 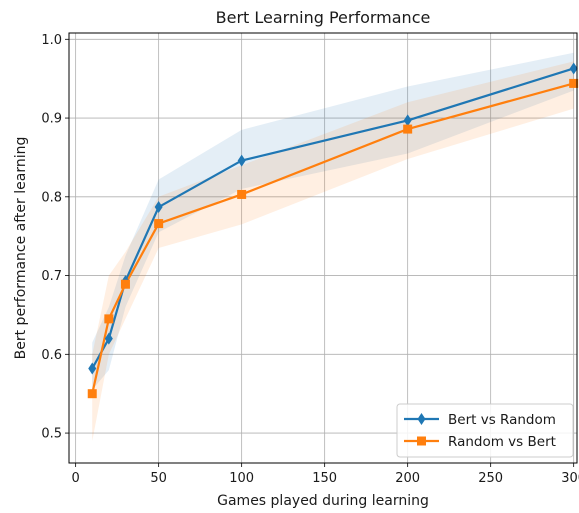 I want to click on y-tick-label: 0.6, so click(x=51, y=355).